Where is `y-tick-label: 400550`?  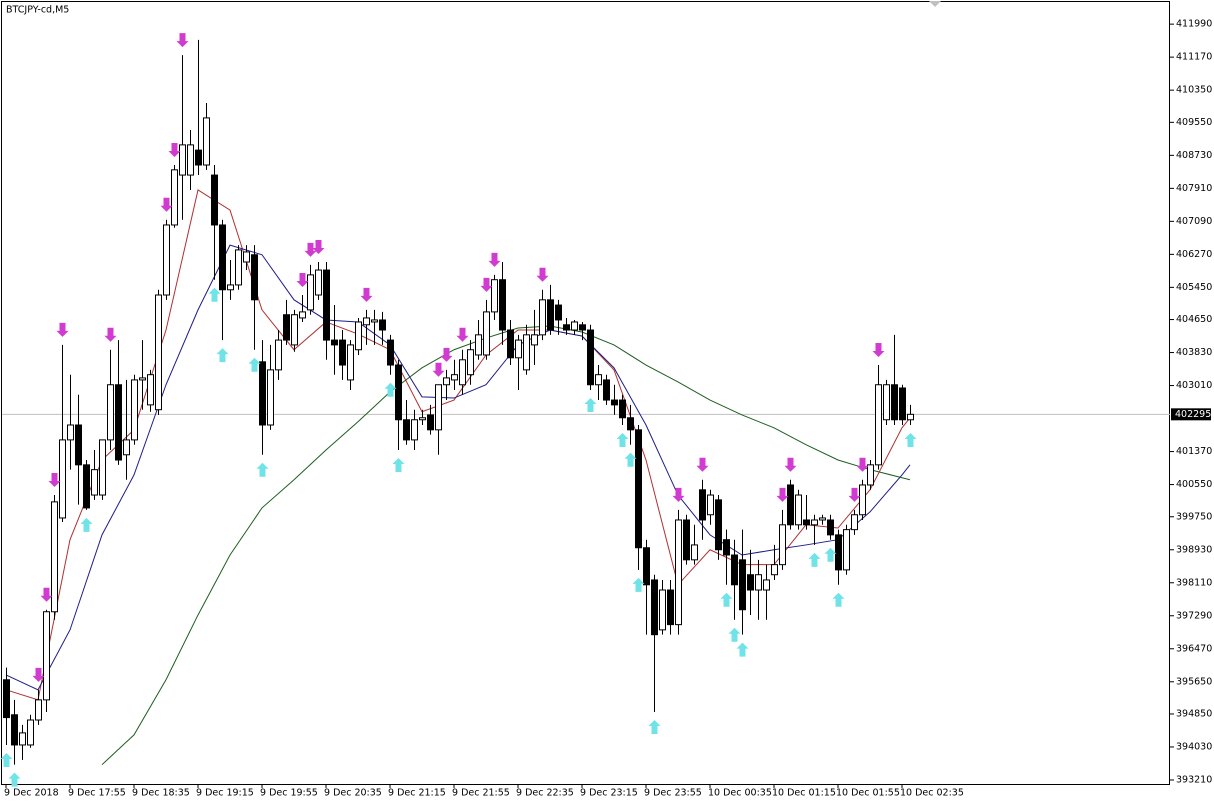
y-tick-label: 400550 is located at coordinates (1194, 484).